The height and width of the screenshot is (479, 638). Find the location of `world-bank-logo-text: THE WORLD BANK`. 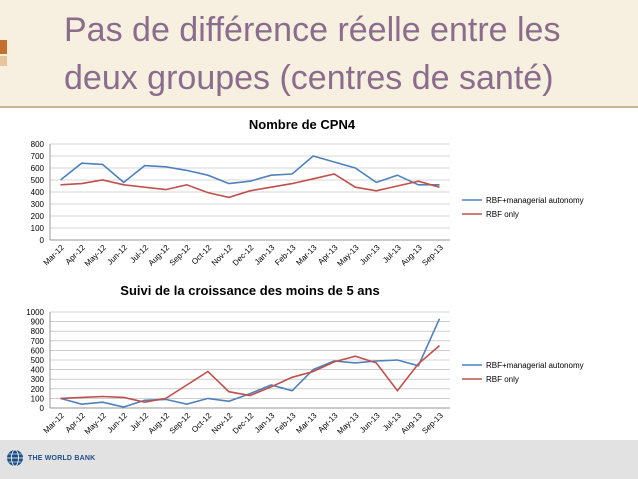

world-bank-logo-text: THE WORLD BANK is located at coordinates (62, 458).